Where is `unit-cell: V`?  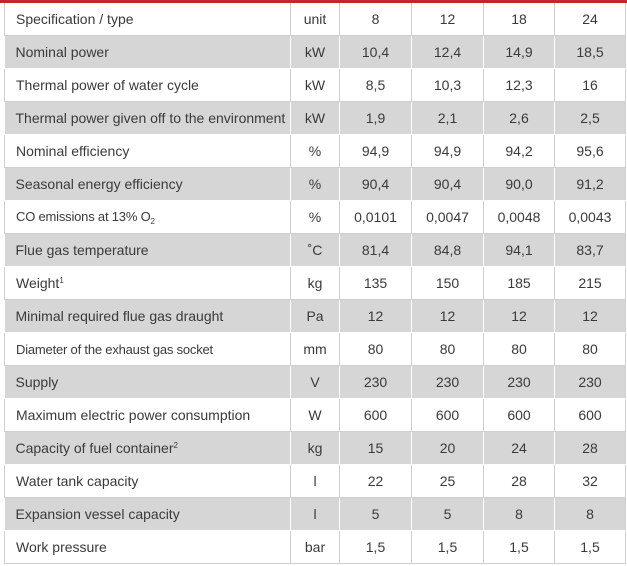 unit-cell: V is located at coordinates (315, 382).